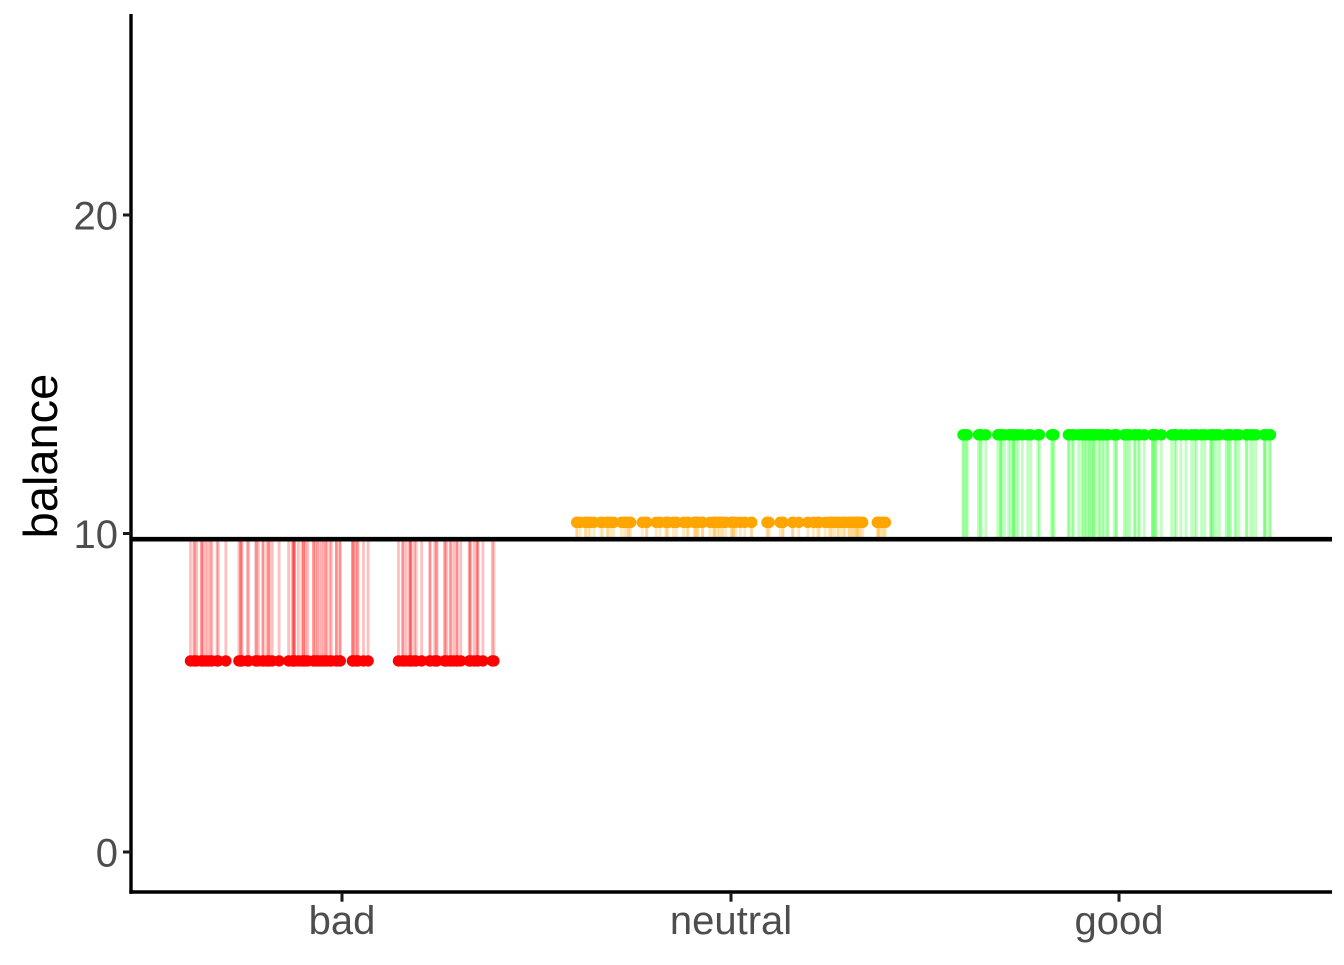 The image size is (1344, 965). Describe the element at coordinates (342, 600) in the screenshot. I see `residual-segments-bad` at that location.